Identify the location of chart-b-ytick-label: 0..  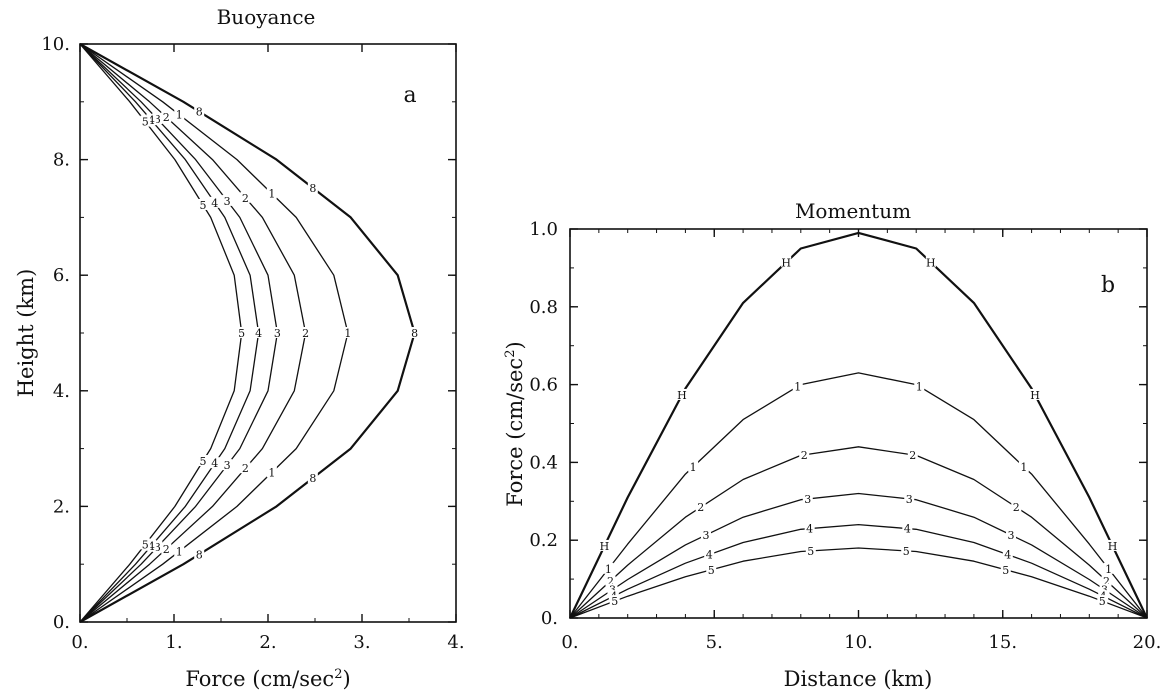
(549, 618).